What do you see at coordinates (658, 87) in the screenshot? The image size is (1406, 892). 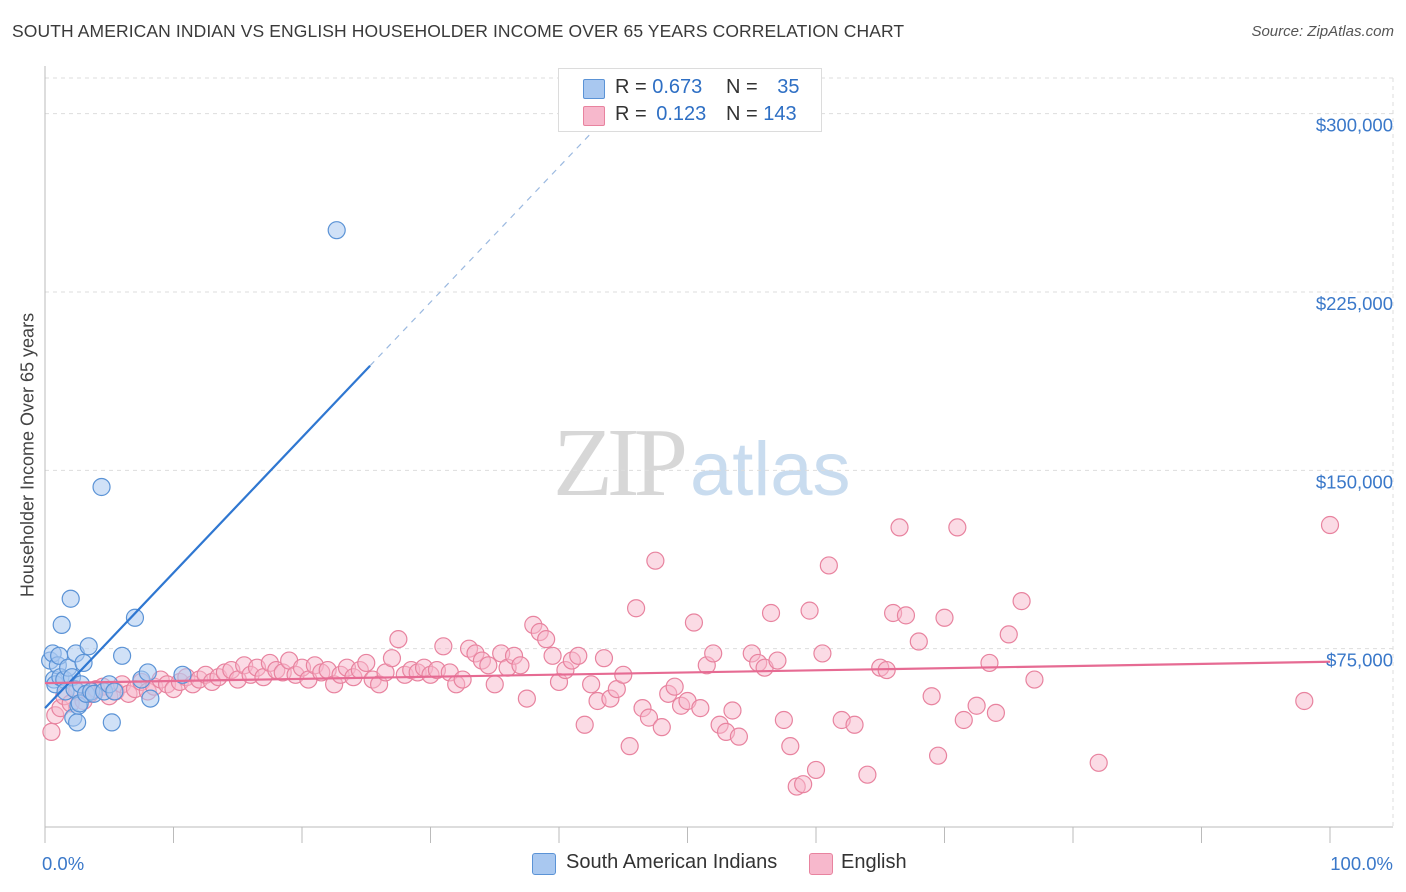 I see `r-stat: R = 0.673` at bounding box center [658, 87].